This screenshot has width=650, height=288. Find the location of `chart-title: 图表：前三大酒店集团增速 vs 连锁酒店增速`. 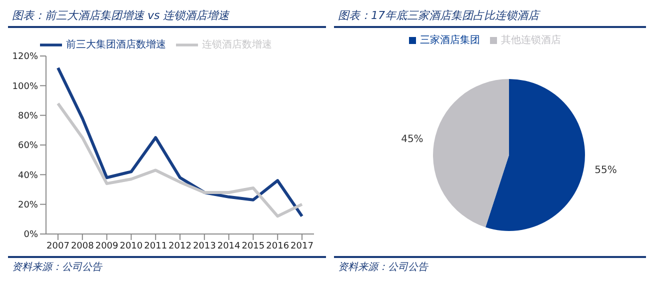

chart-title: 图表：前三大酒店集团增速 vs 连锁酒店增速 is located at coordinates (167, 18).